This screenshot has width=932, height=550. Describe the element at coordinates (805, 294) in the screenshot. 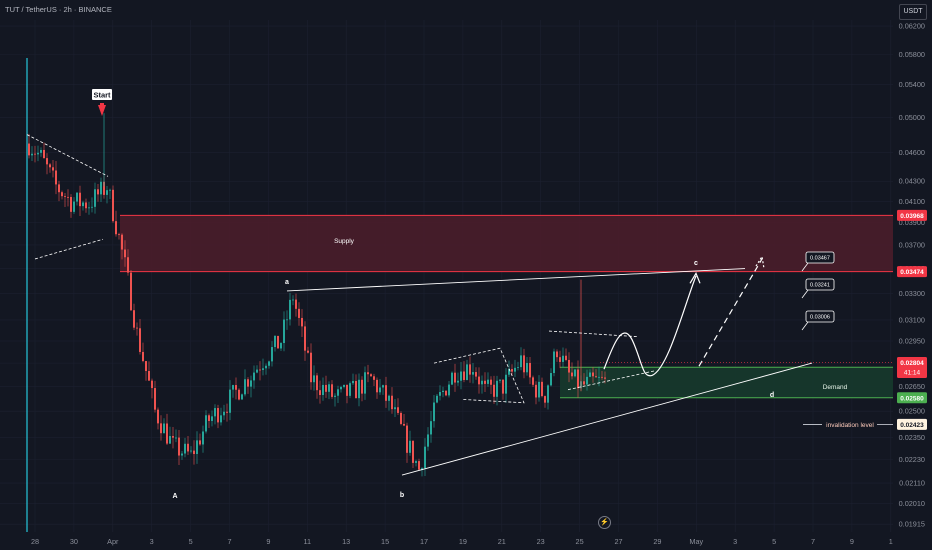

I see `target-pointer` at that location.